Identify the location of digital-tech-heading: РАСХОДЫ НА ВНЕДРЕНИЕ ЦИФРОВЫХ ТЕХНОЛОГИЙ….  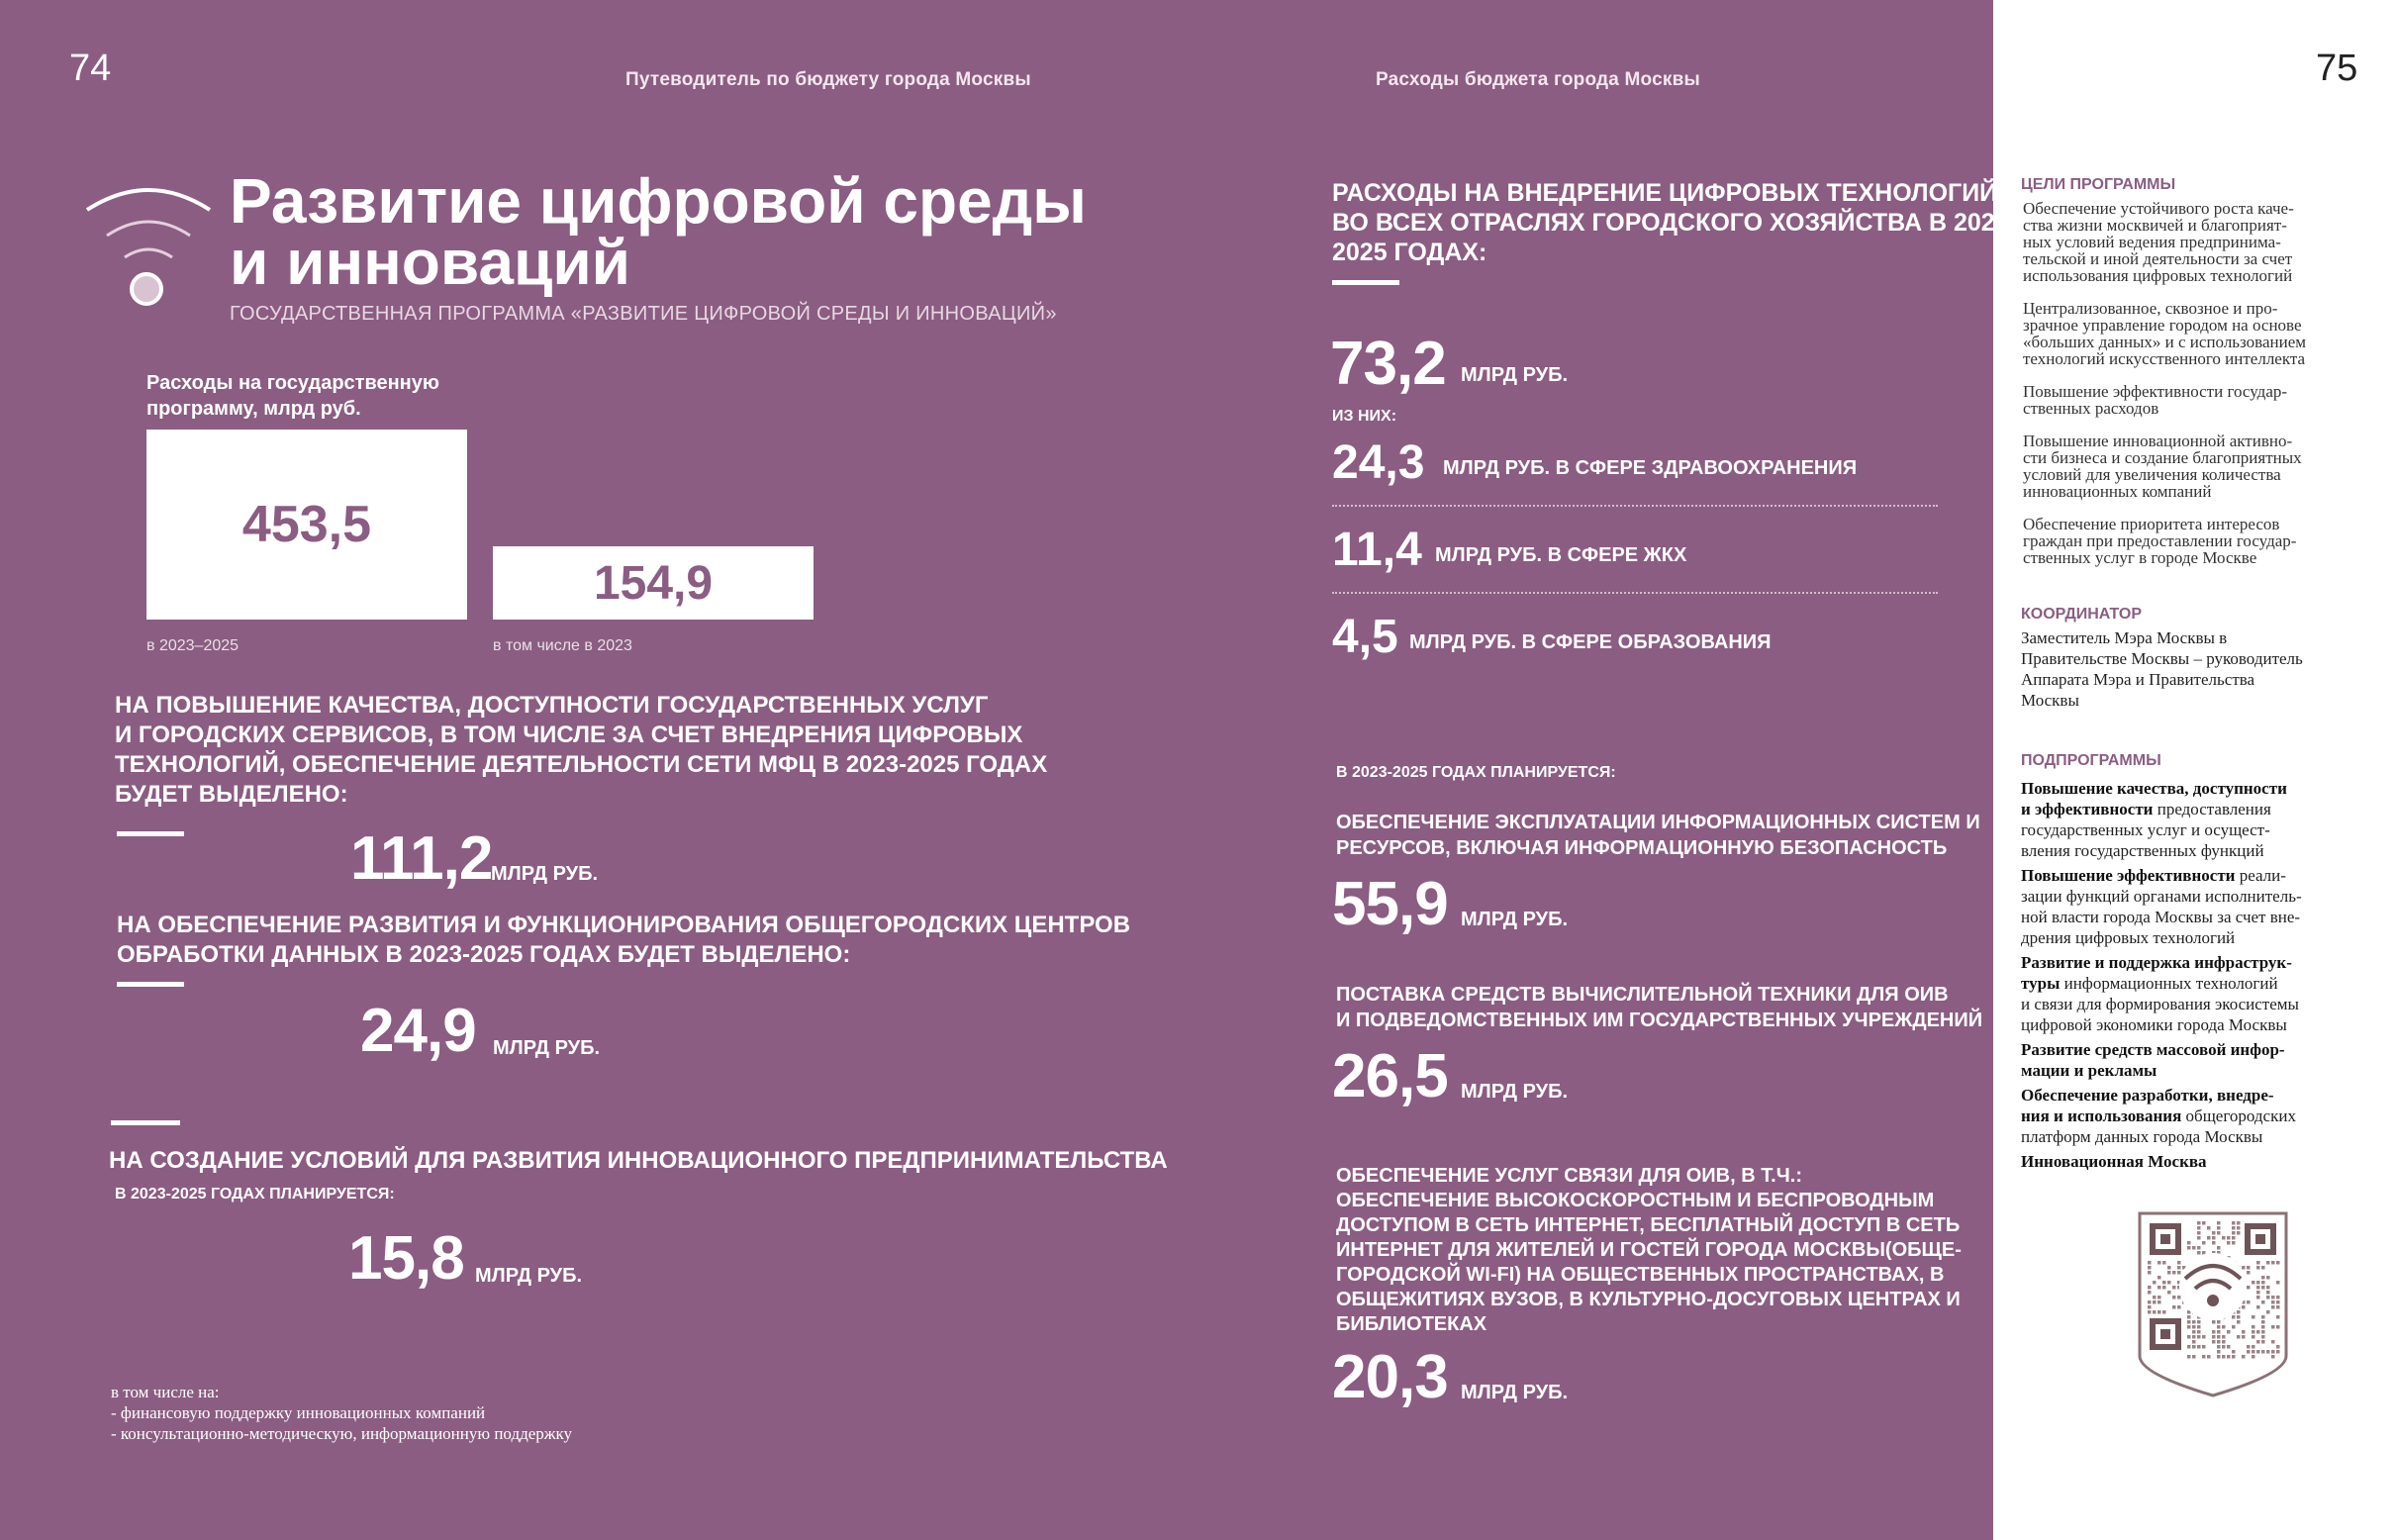
(1674, 222).